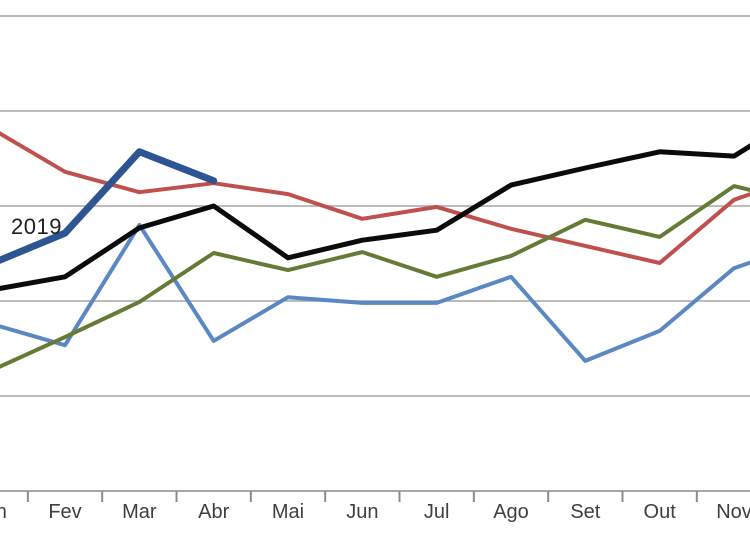 The image size is (750, 536). What do you see at coordinates (213, 512) in the screenshot?
I see `x-axis-label-abr: Abr` at bounding box center [213, 512].